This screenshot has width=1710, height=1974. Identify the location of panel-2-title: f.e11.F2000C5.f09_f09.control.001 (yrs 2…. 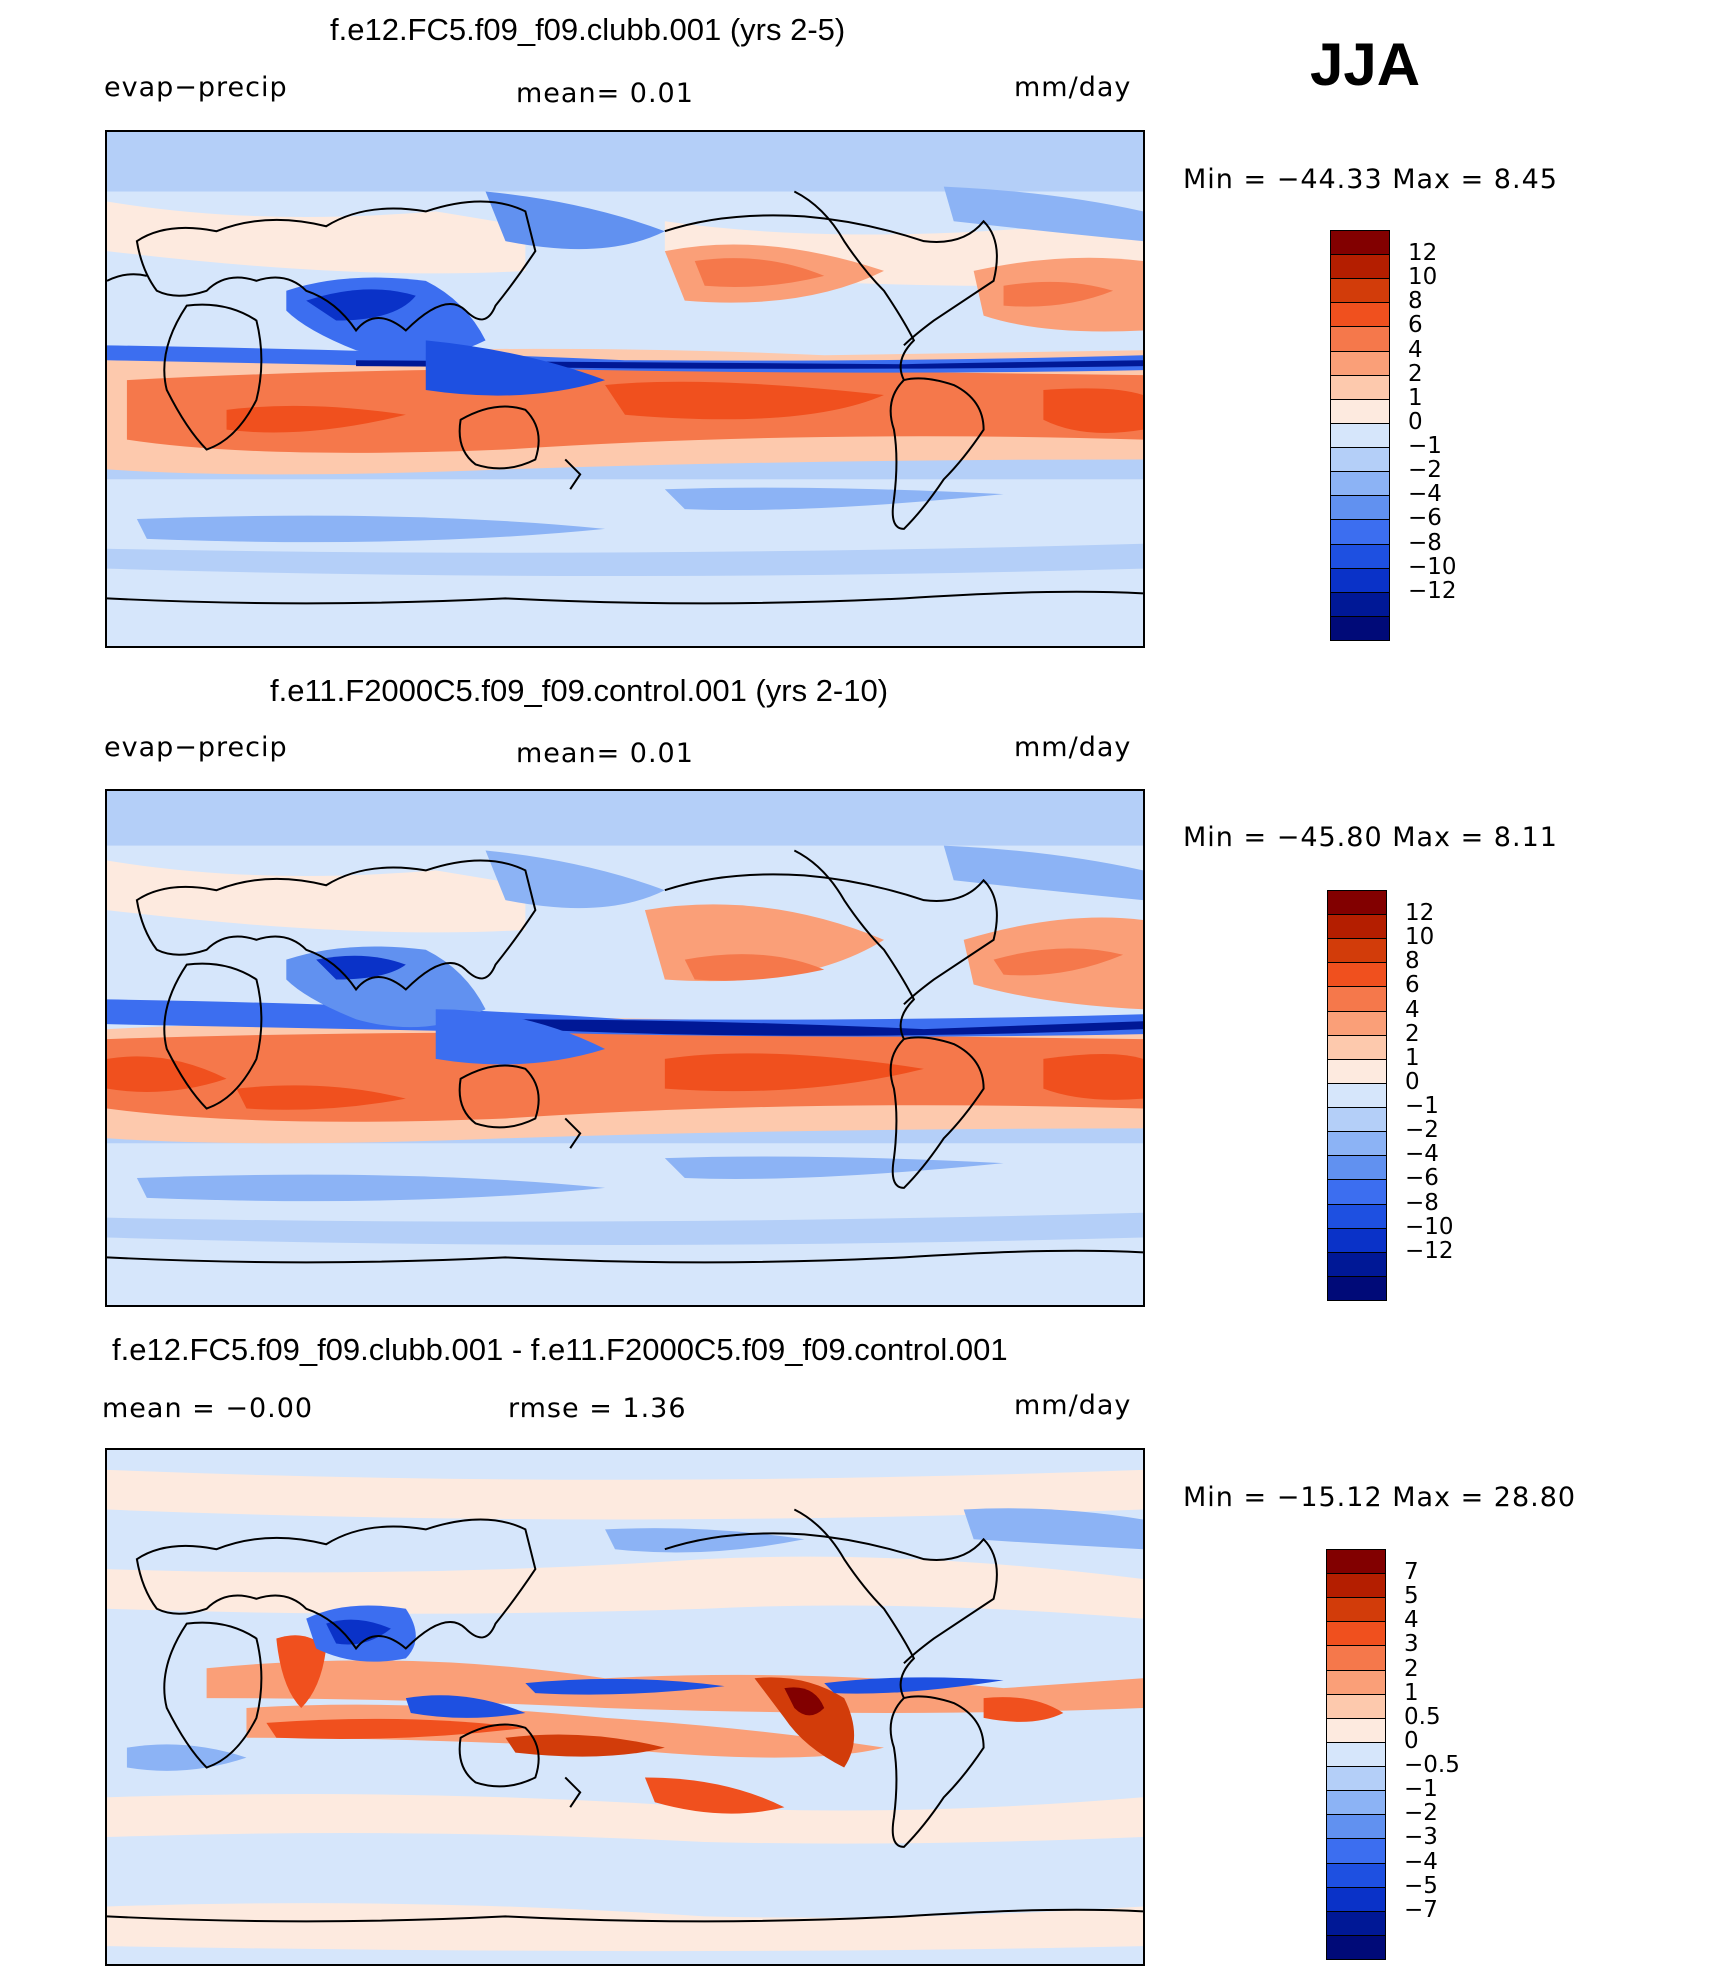
(579, 690).